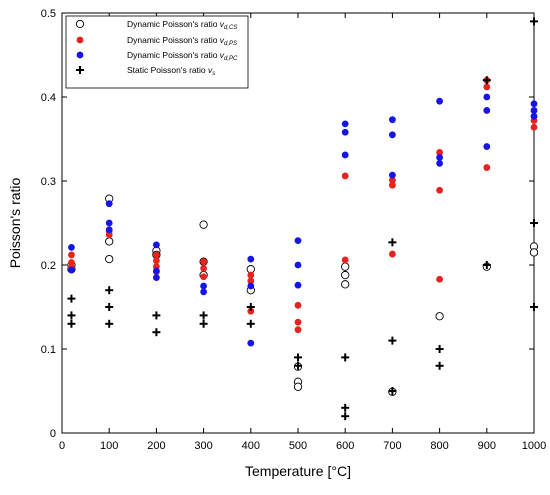 The image size is (550, 495). Describe the element at coordinates (534, 446) in the screenshot. I see `x-tick-label: 1000` at that location.